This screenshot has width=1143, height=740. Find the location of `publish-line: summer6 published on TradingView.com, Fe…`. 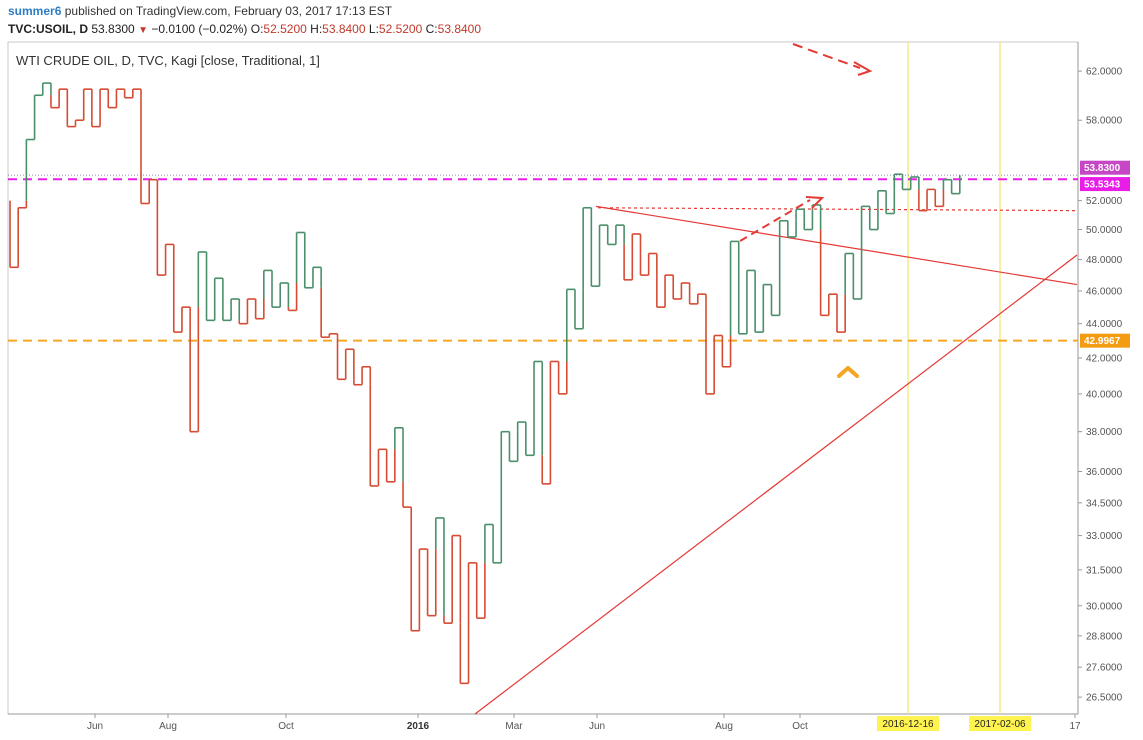

publish-line: summer6 published on TradingView.com, Fe… is located at coordinates (200, 11).